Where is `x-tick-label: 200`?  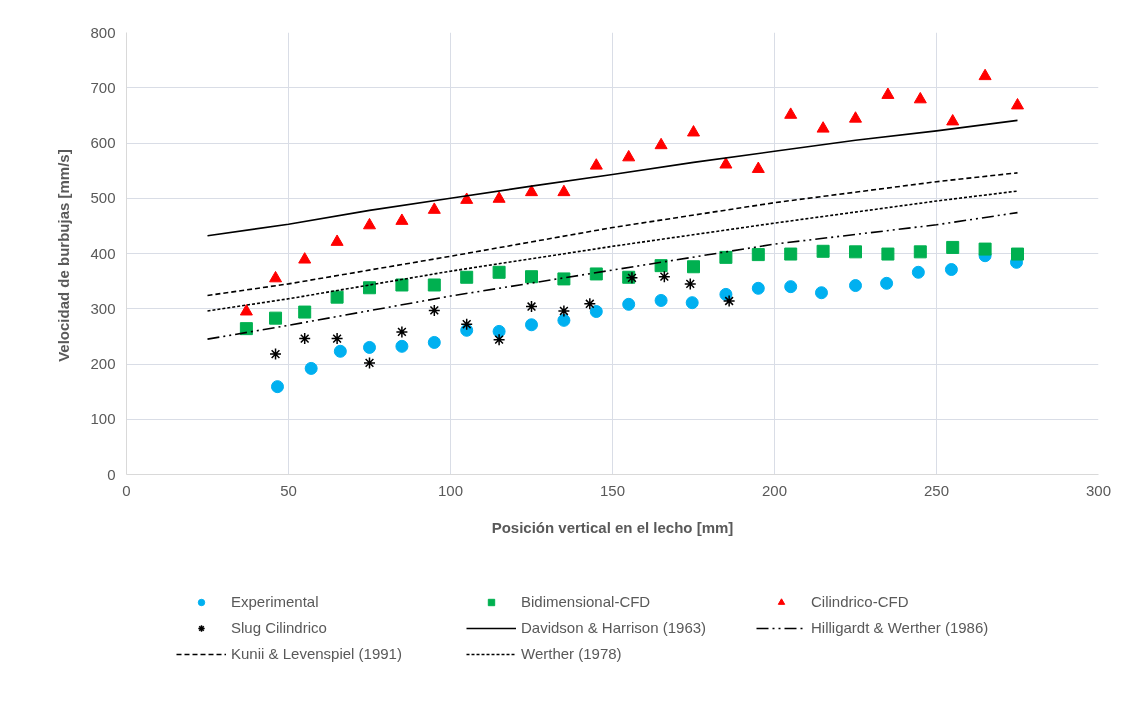 x-tick-label: 200 is located at coordinates (774, 490).